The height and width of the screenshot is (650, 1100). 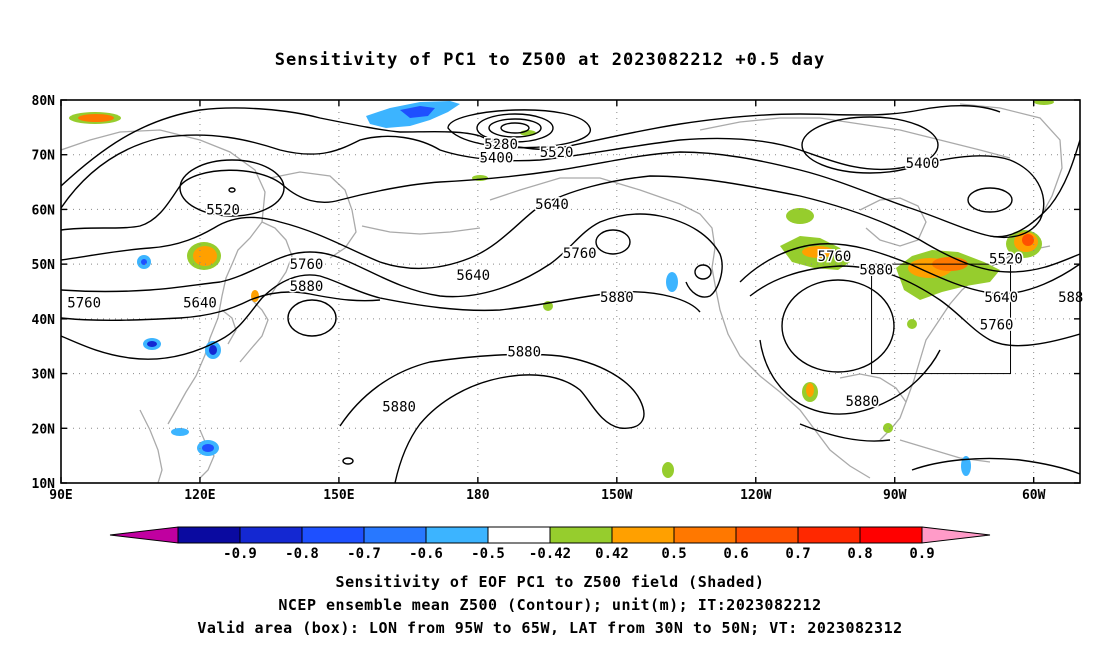 I want to click on coast-arctic, so click(x=855, y=138).